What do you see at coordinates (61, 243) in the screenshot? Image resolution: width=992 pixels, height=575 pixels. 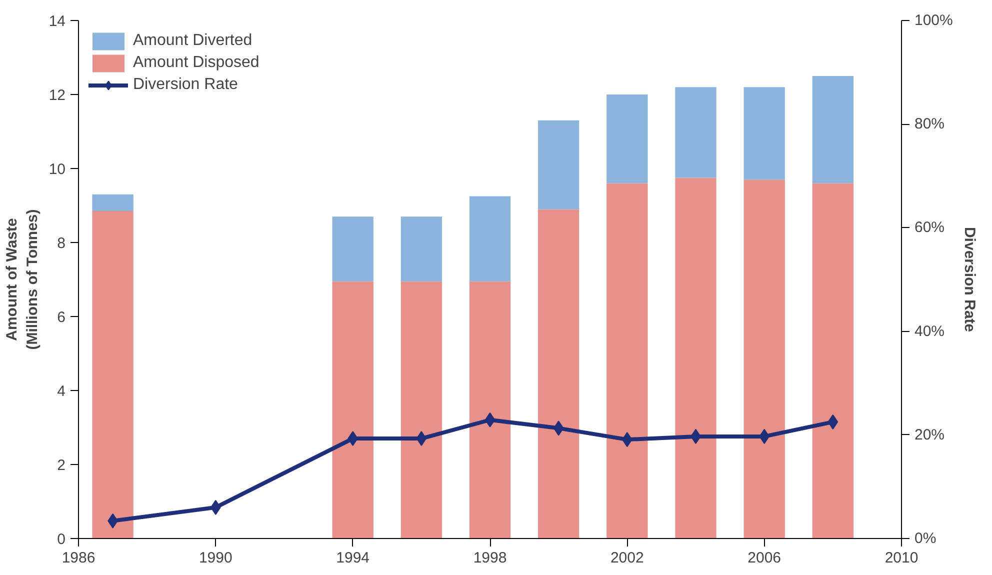 I see `y-tick-label: 8` at bounding box center [61, 243].